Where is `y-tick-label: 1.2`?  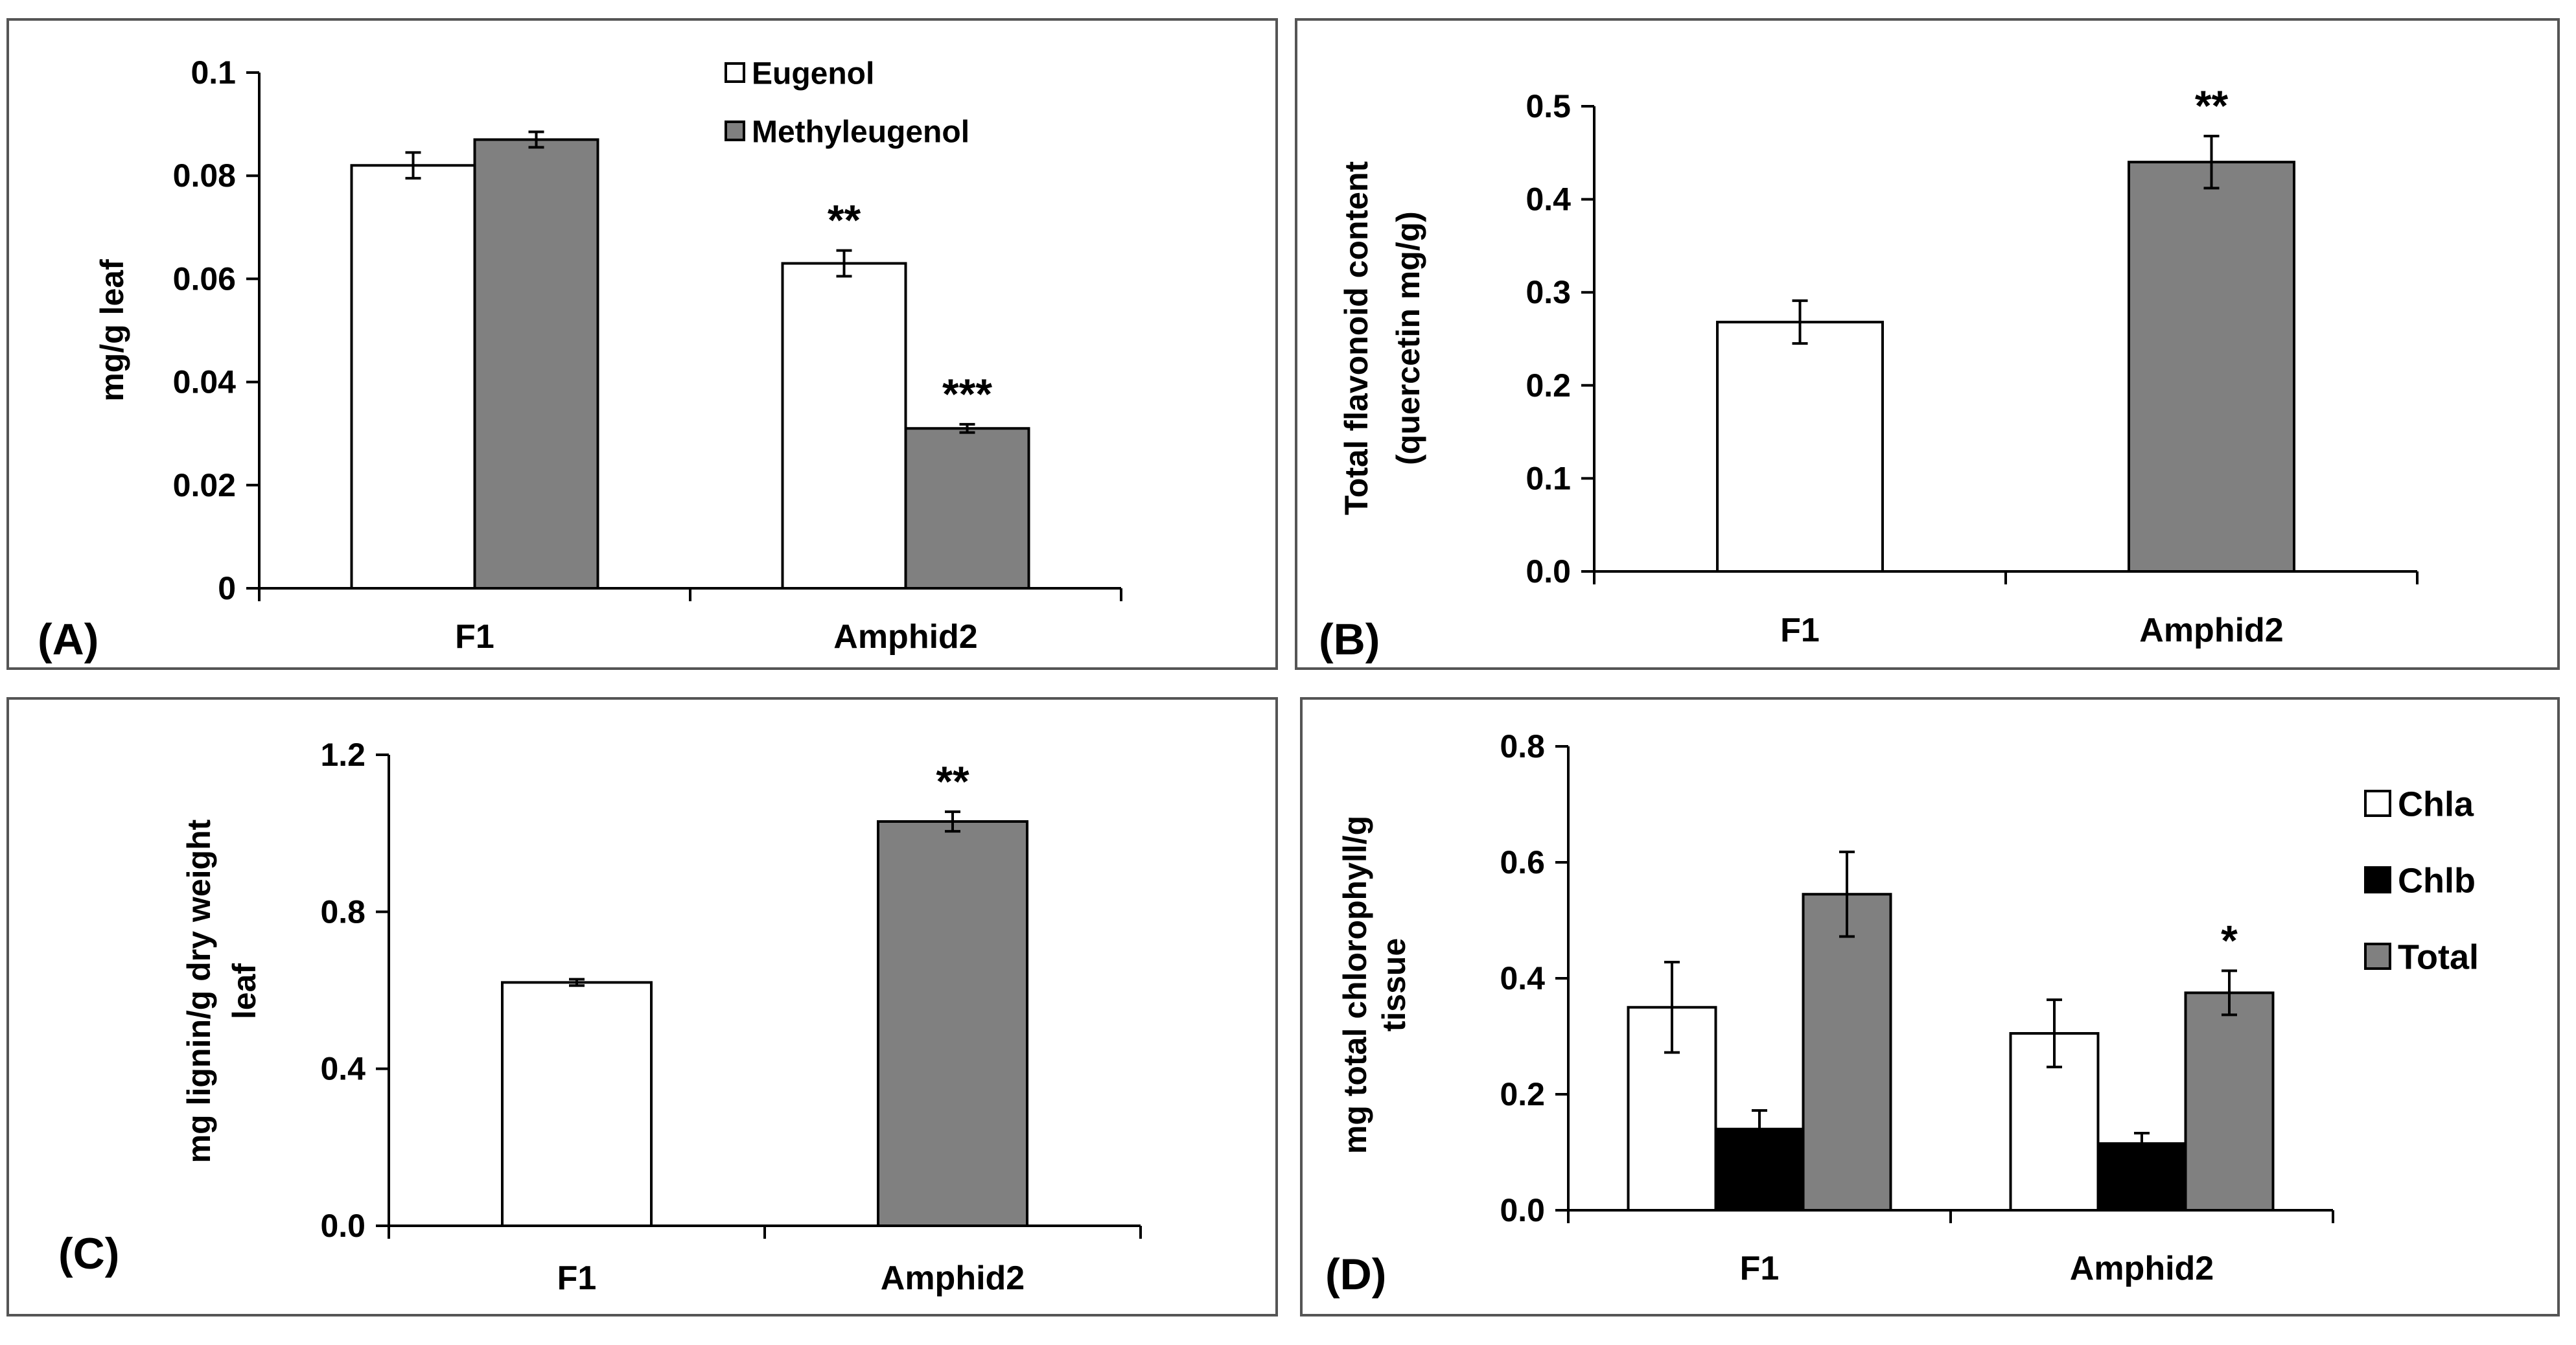 y-tick-label: 1.2 is located at coordinates (343, 755).